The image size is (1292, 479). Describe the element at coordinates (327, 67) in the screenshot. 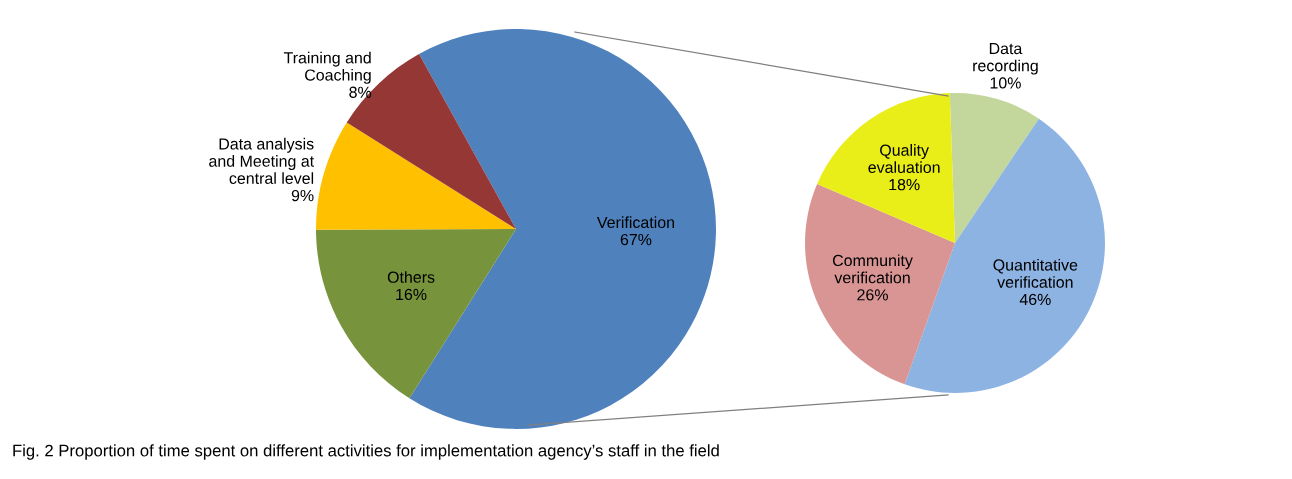

I see `slice-label: Training and Coaching` at that location.